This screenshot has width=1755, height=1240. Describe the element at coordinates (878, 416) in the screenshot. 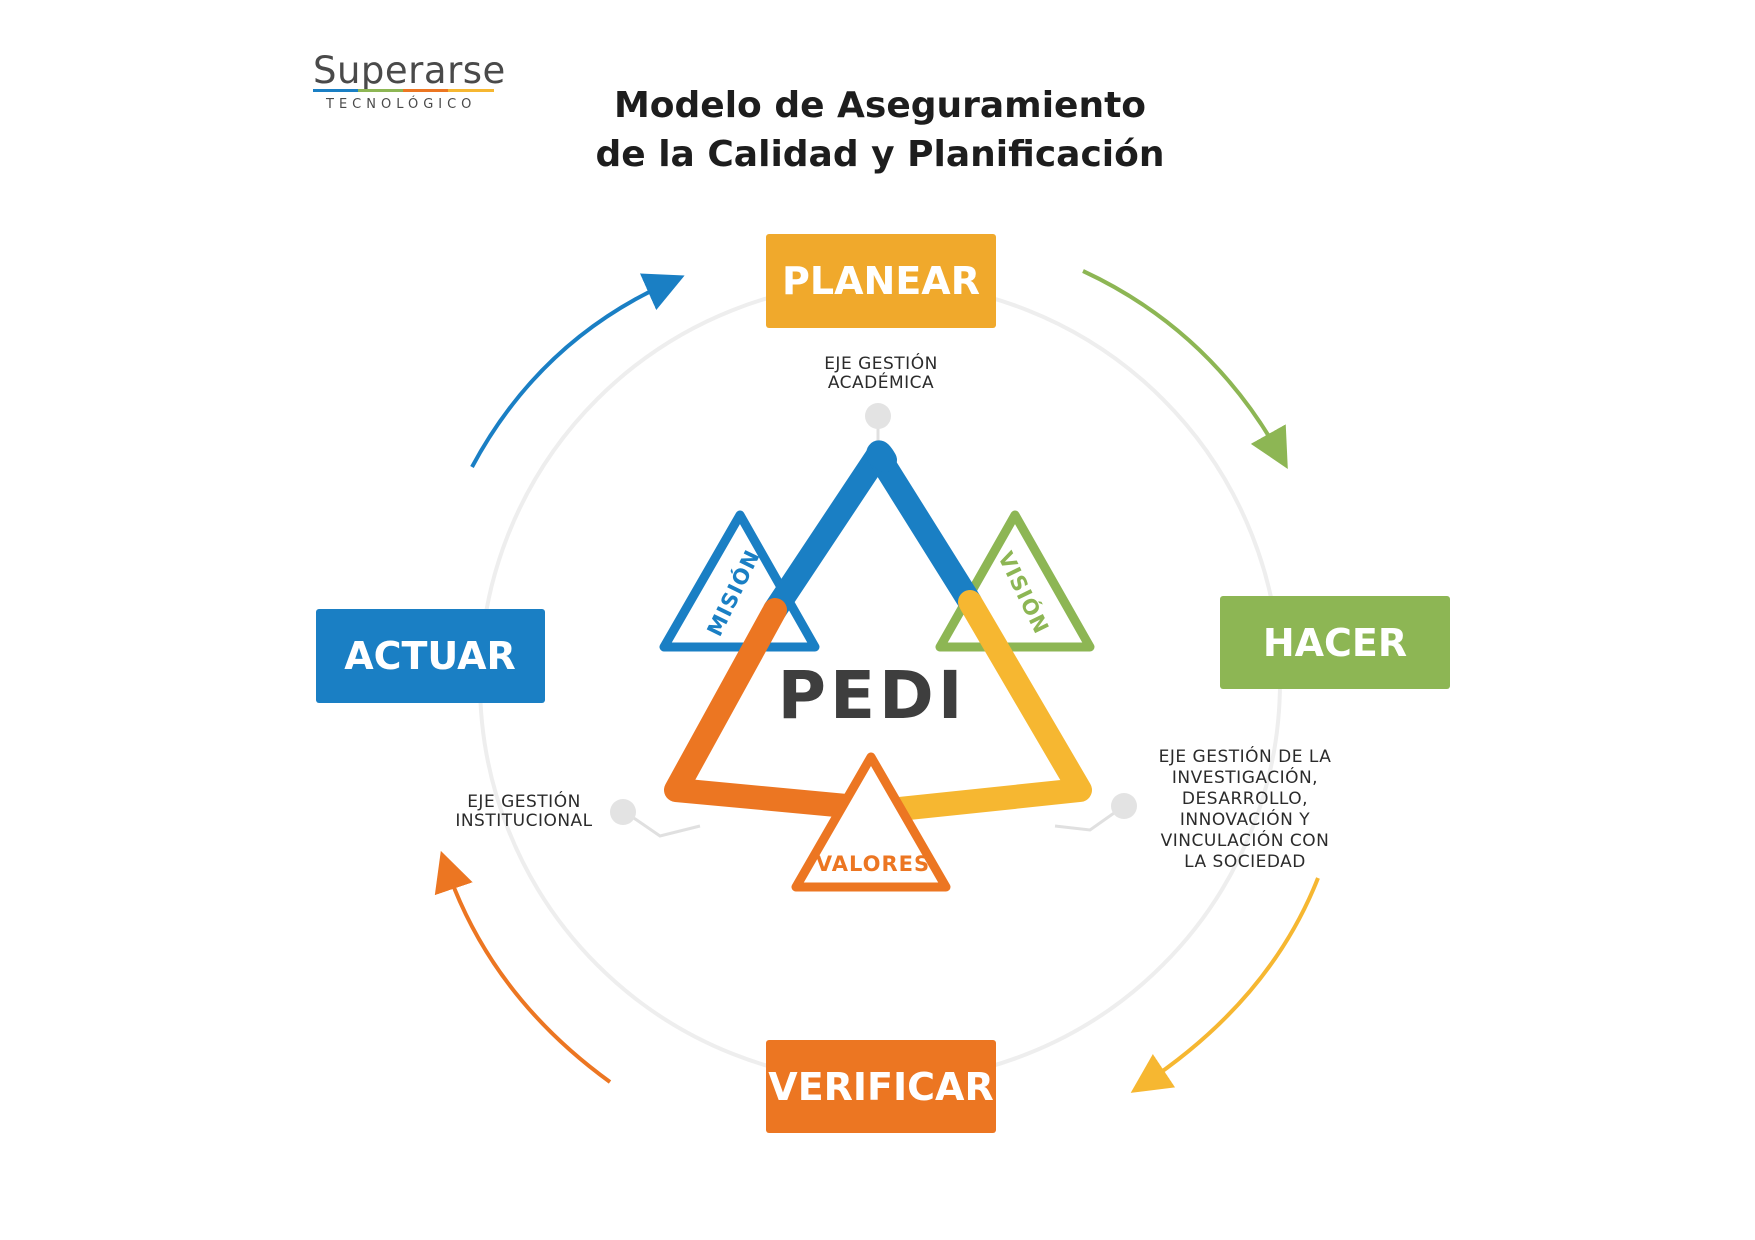

I see `dot-academica` at that location.